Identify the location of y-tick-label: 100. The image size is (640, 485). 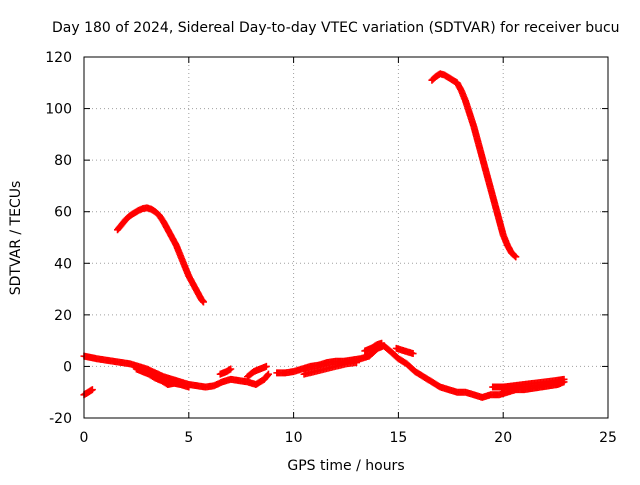
(58, 110).